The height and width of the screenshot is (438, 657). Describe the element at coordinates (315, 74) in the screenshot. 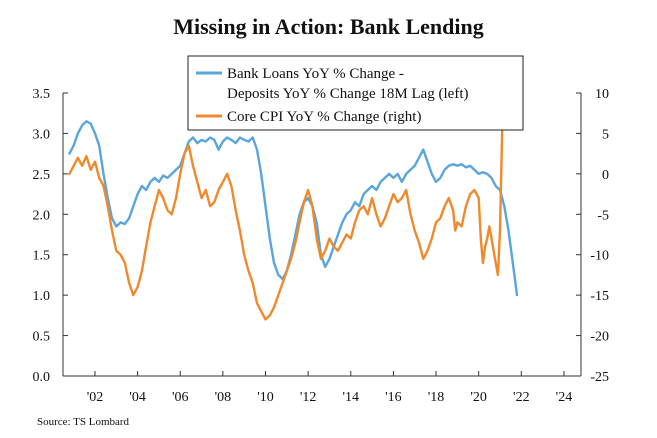

I see `legend-label-bank-line-1: Bank Loans YoY % Change -` at that location.